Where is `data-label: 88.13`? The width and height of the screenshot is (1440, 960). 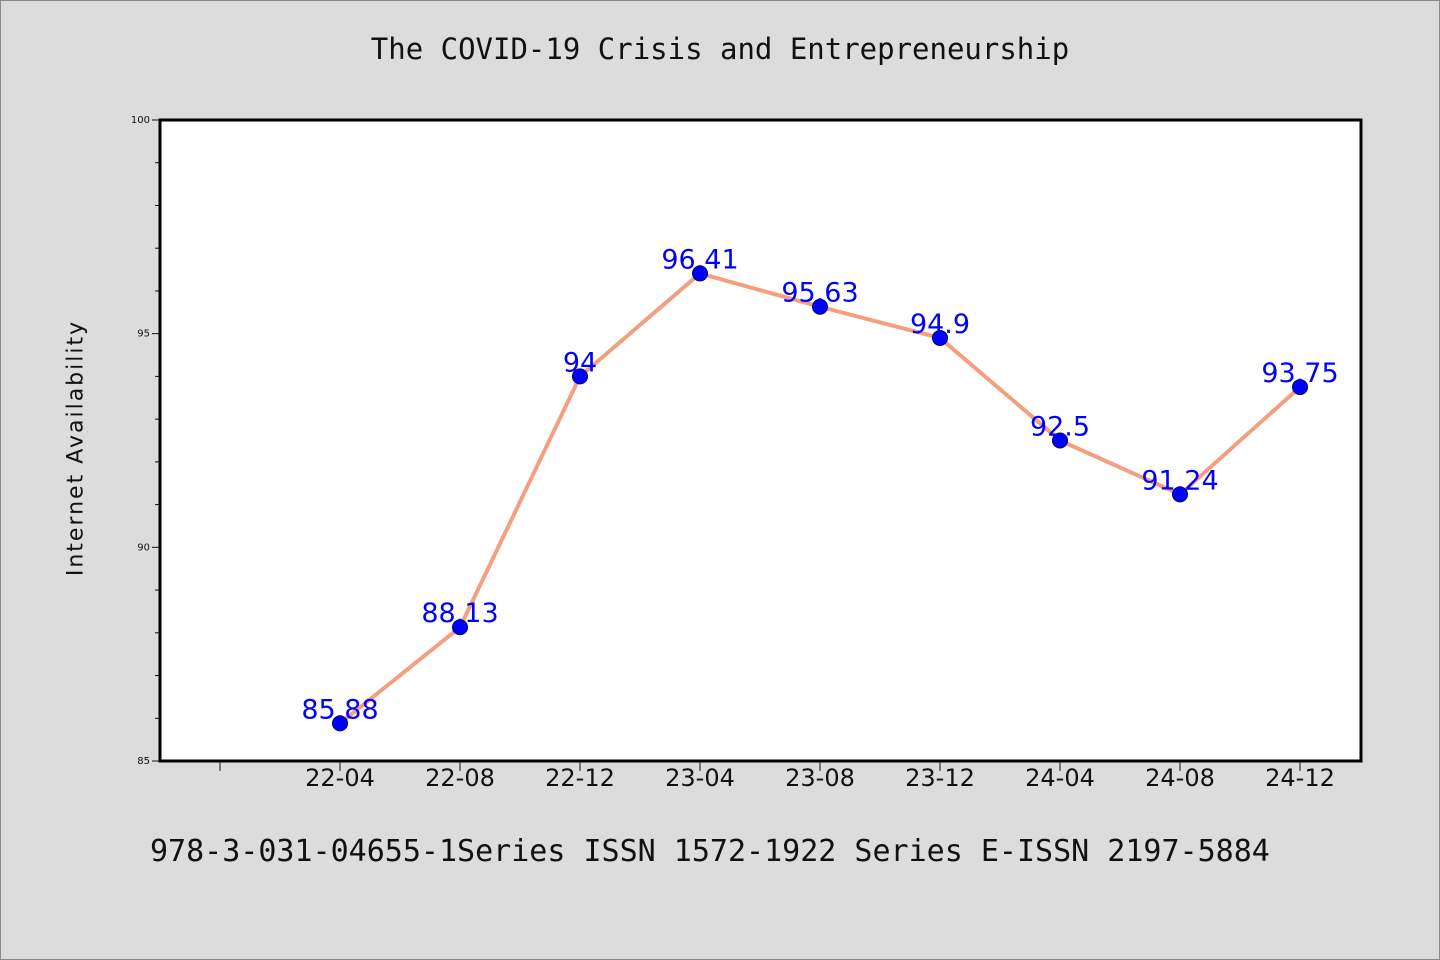
data-label: 88.13 is located at coordinates (459, 613).